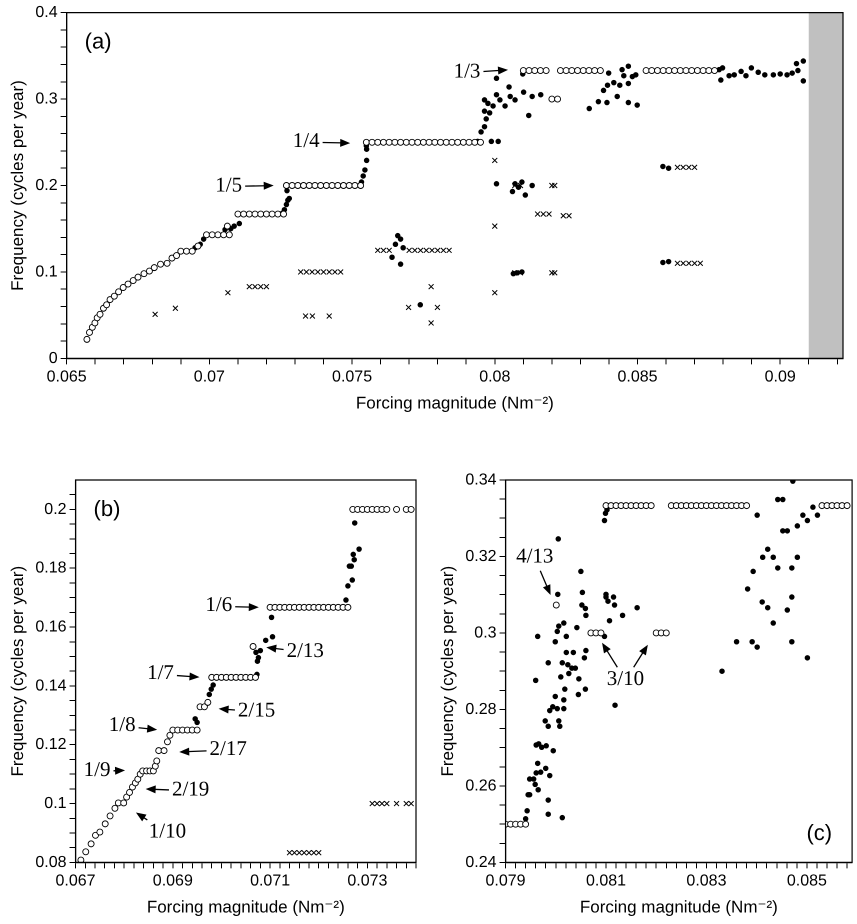 Image resolution: width=857 pixels, height=924 pixels. I want to click on y-tick-label: 0, so click(53, 358).